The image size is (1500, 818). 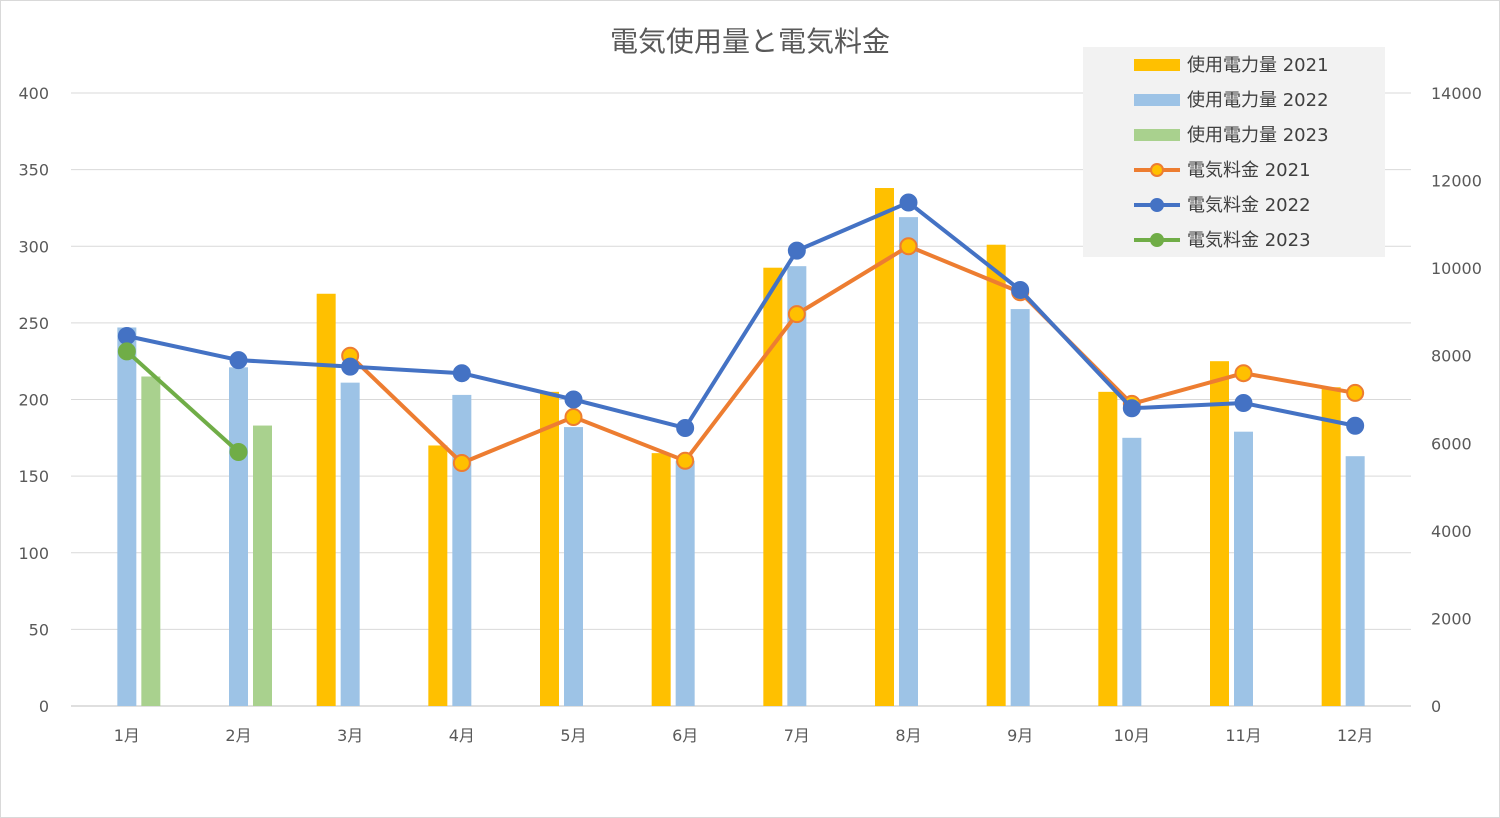 What do you see at coordinates (1020, 735) in the screenshot?
I see `x-tick-label: 9月` at bounding box center [1020, 735].